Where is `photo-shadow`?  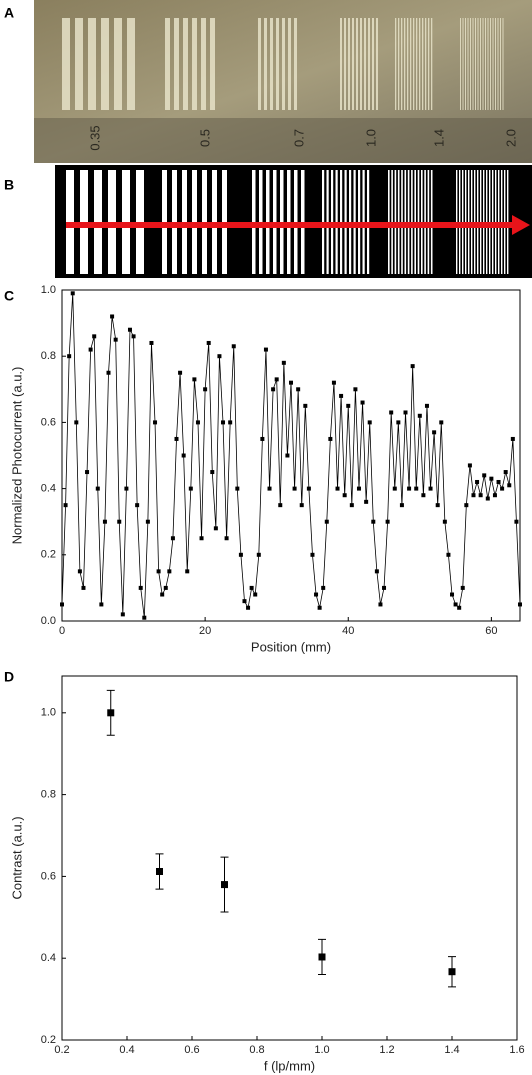
photo-shadow is located at coordinates (283, 140).